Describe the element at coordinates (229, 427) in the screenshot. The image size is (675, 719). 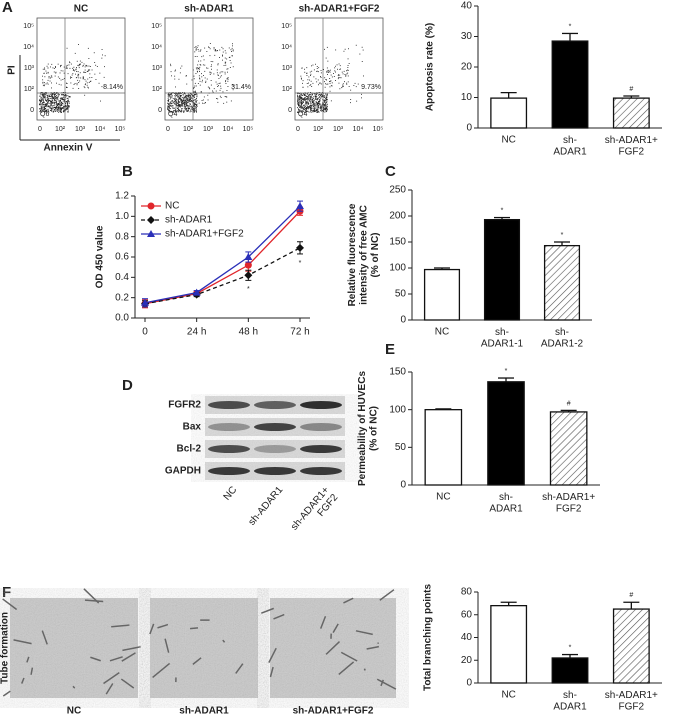
I see `blot-band` at that location.